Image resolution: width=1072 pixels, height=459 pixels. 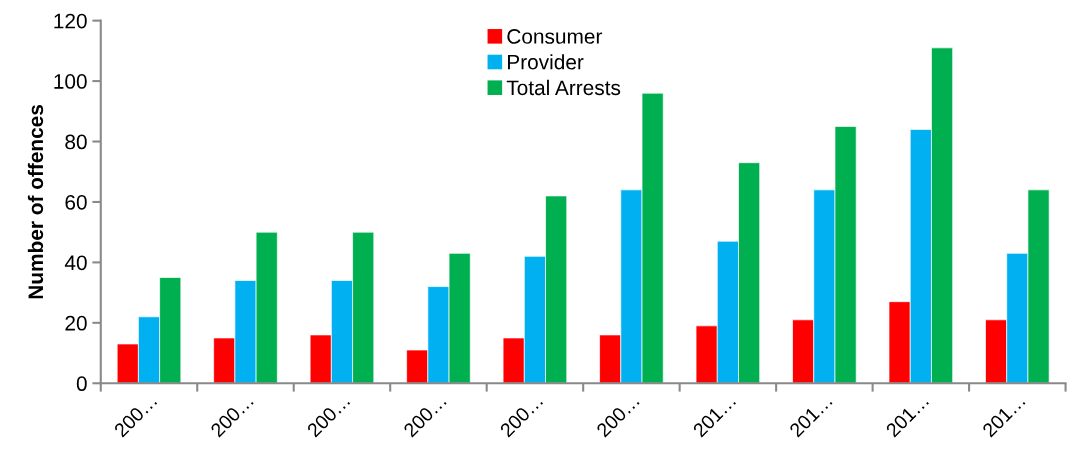 What do you see at coordinates (76, 202) in the screenshot?
I see `y-tick-label: 60` at bounding box center [76, 202].